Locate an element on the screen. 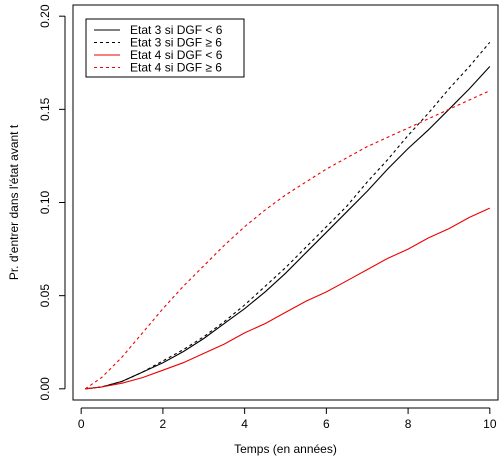  x-tick-label: 10 is located at coordinates (490, 424).